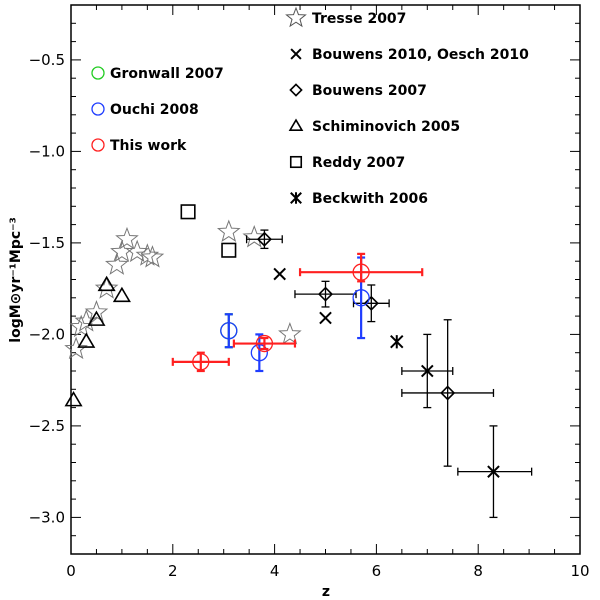 This screenshot has height=600, width=600. I want to click on legend-label-reddy-2007: Reddy 2007, so click(358, 163).